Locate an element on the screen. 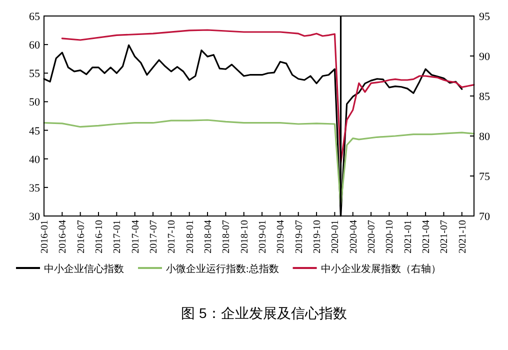 Image resolution: width=508 pixels, height=350 pixels. x-tick-label: 2020-07 is located at coordinates (372, 237).